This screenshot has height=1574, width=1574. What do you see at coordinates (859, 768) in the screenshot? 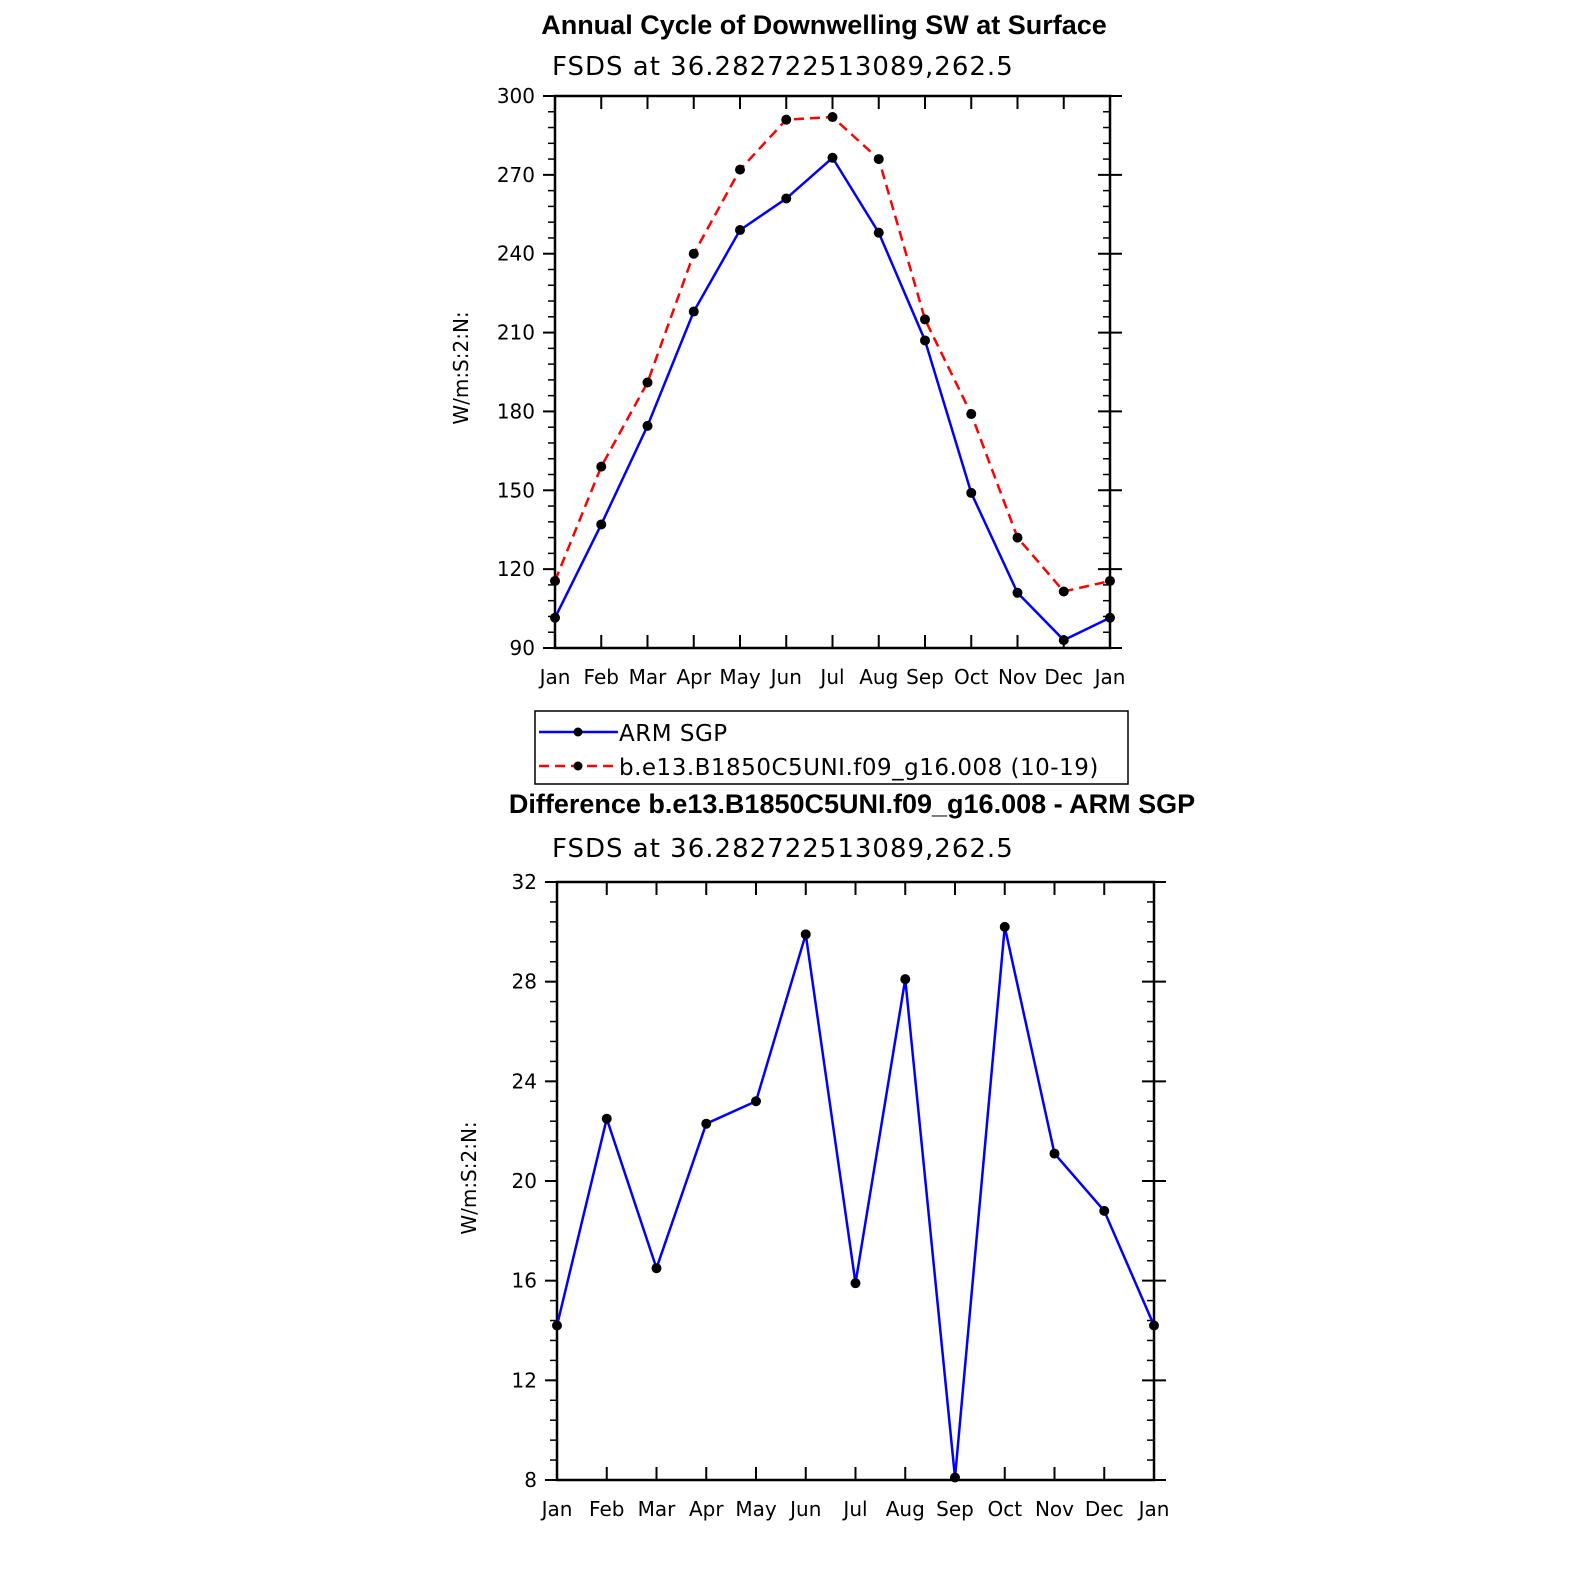
I see `legend-label-model: b.e13.B1850C5UNI.f09_g16.008 (10-19)` at bounding box center [859, 768].